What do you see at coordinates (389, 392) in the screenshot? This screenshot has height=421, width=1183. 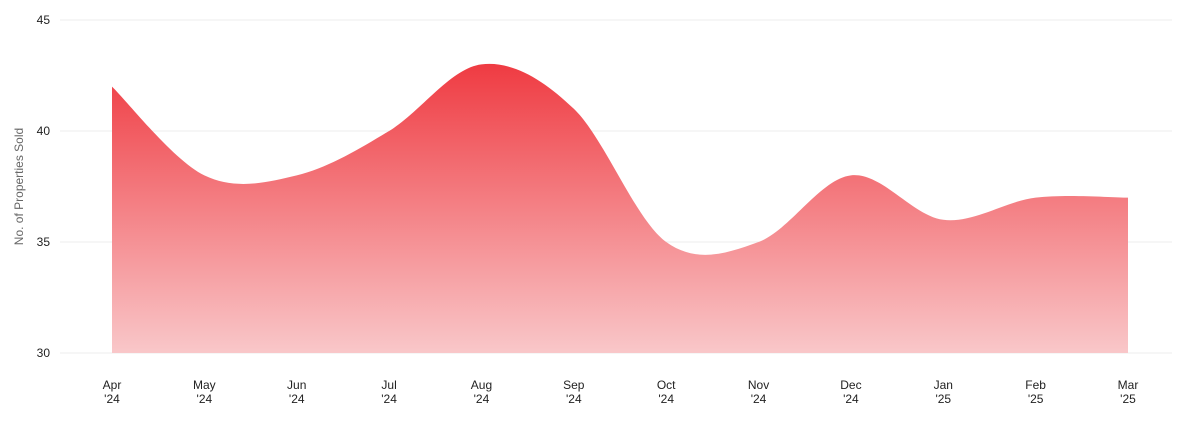 I see `x-tick-label: Jul '24` at bounding box center [389, 392].